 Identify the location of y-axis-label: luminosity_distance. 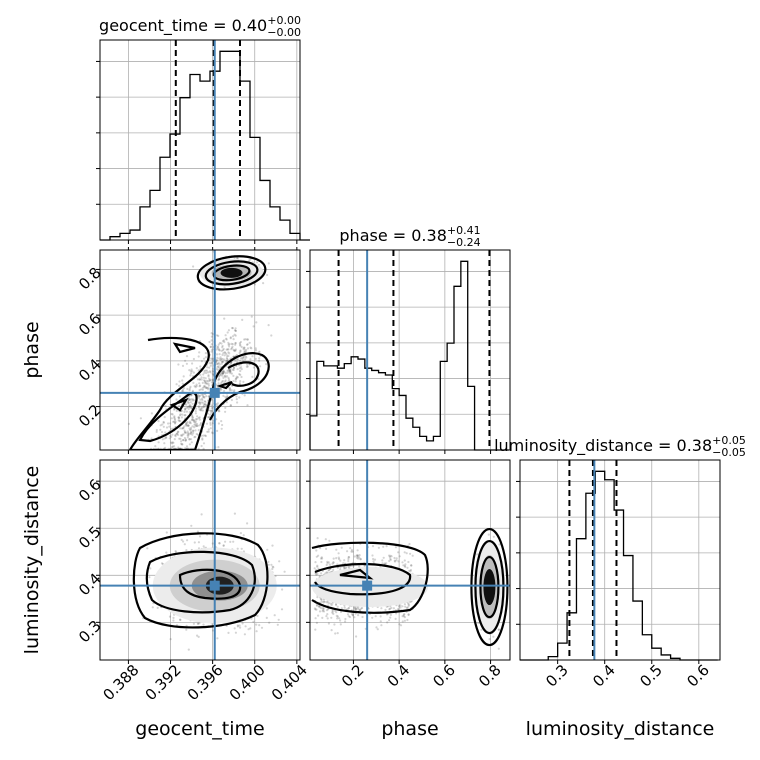
(32, 560).